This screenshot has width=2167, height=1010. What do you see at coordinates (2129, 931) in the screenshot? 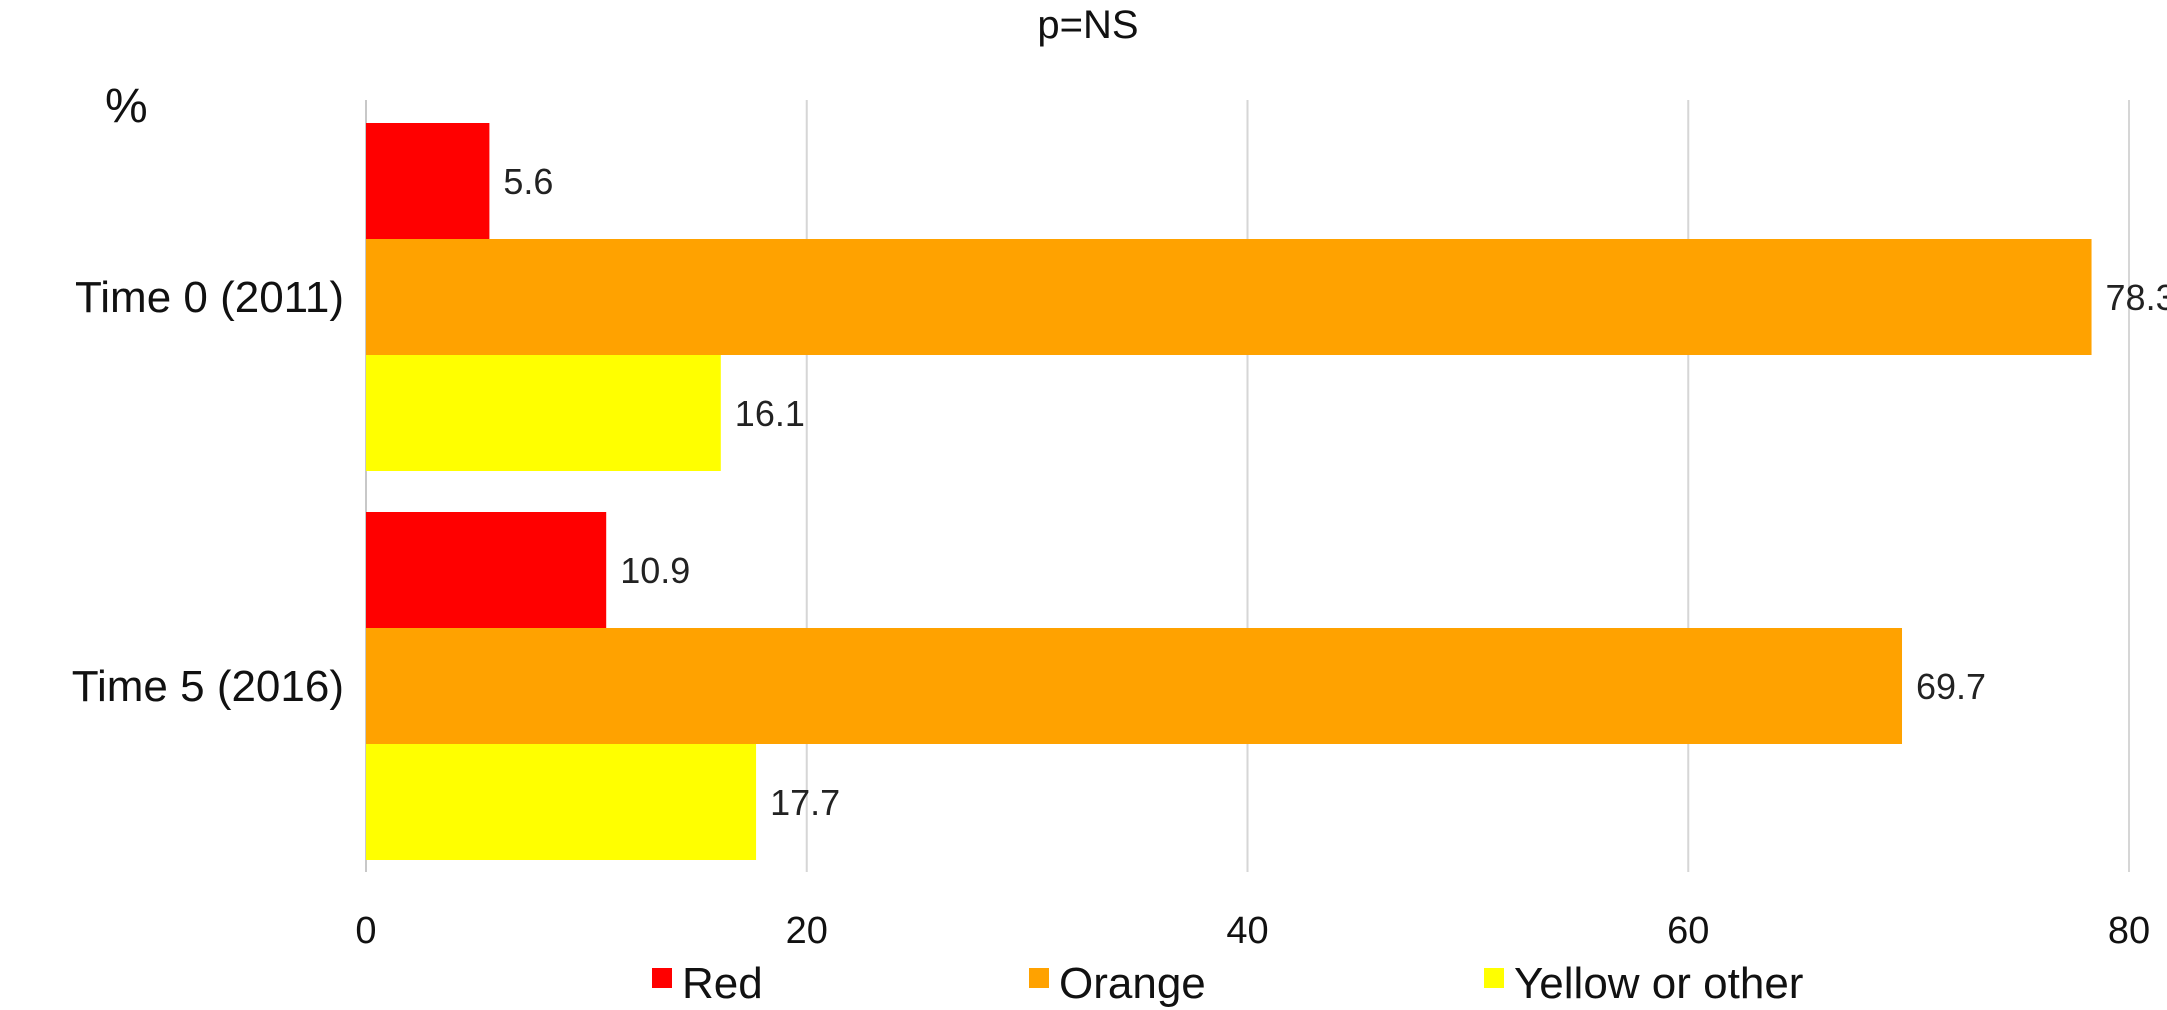
I see `x-tick-label-80: 80` at bounding box center [2129, 931].